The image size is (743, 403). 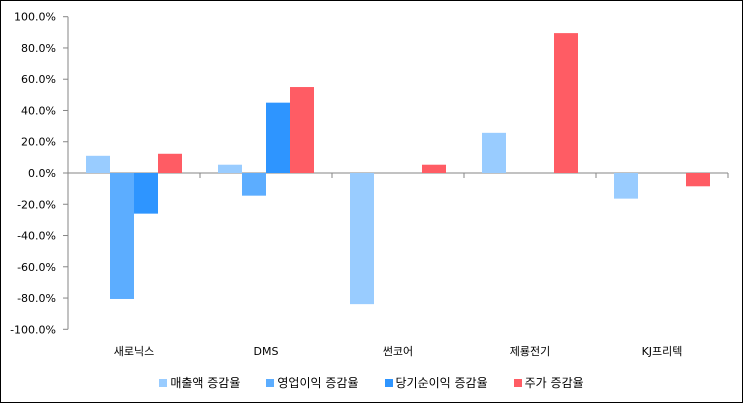 I want to click on legend-label: 당기순이익 증감율, so click(x=441, y=383).